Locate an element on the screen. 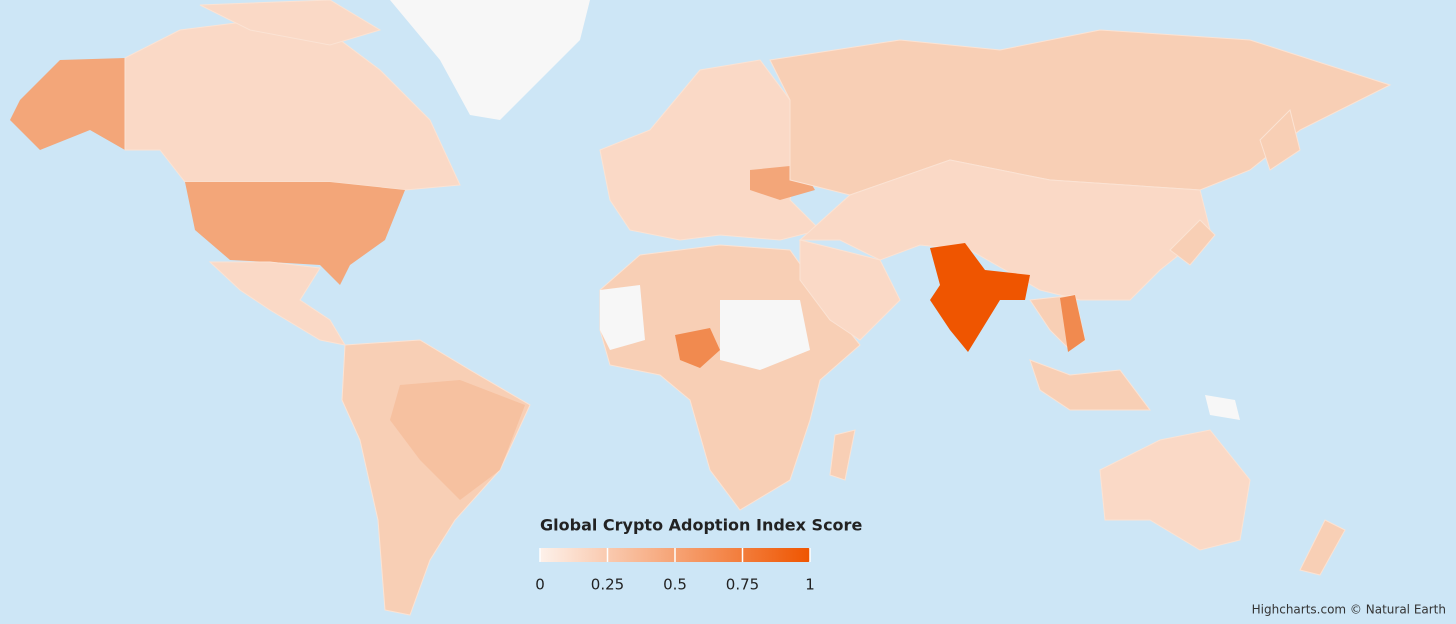  australia is located at coordinates (1175, 490).